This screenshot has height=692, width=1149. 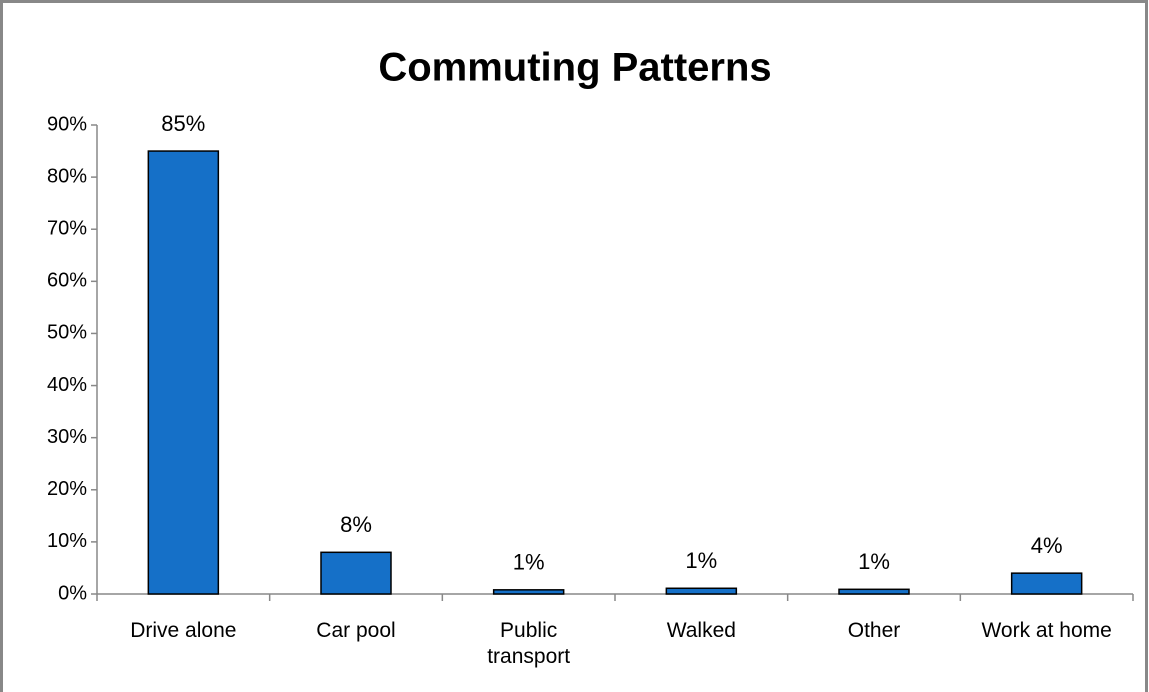 I want to click on data-label: 8%, so click(x=356, y=524).